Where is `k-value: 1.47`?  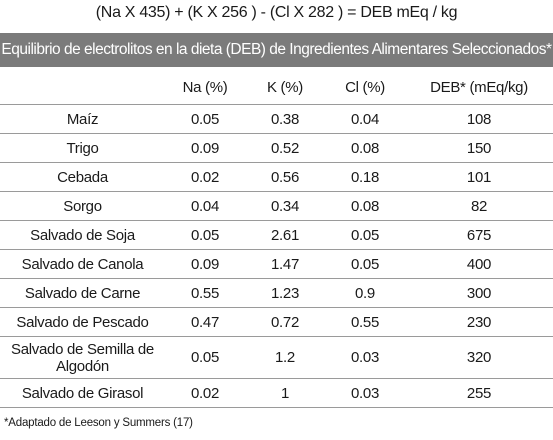 k-value: 1.47 is located at coordinates (285, 264).